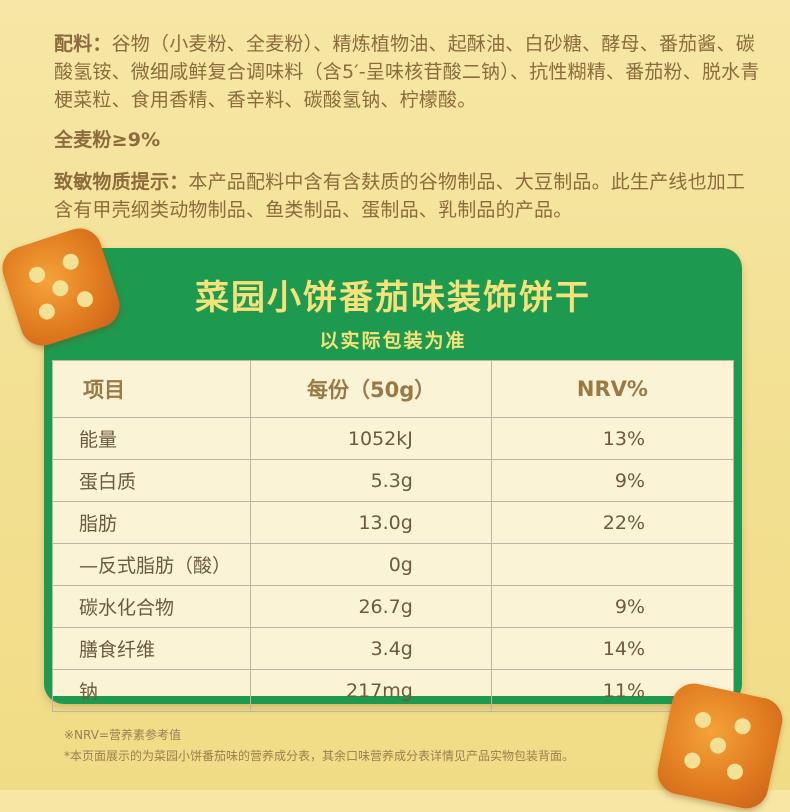  I want to click on row-per-serving: 1052kJ, so click(371, 438).